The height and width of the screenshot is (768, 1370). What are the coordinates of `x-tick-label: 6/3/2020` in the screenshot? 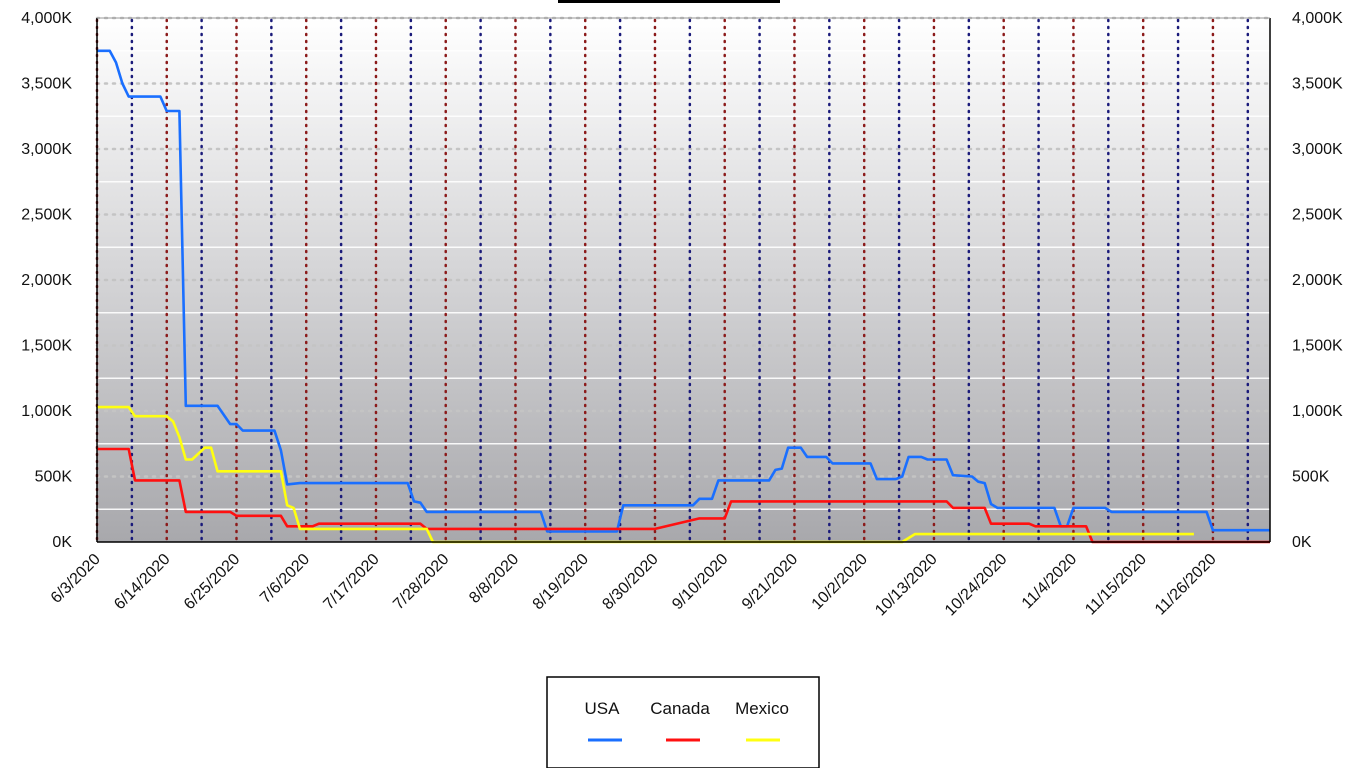 It's located at (76, 579).